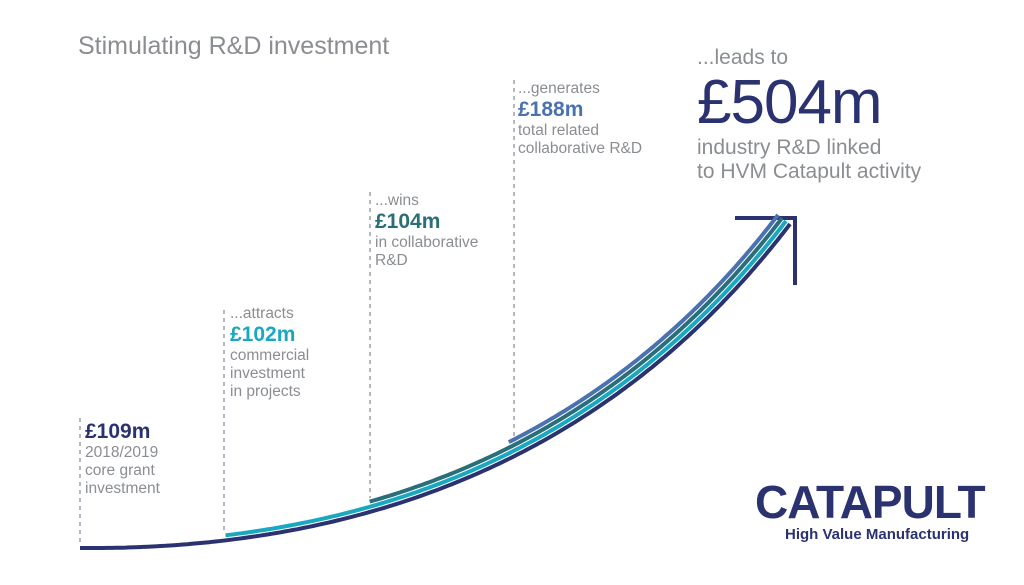 Image resolution: width=1024 pixels, height=585 pixels. I want to click on growth-strand, so click(643, 328).